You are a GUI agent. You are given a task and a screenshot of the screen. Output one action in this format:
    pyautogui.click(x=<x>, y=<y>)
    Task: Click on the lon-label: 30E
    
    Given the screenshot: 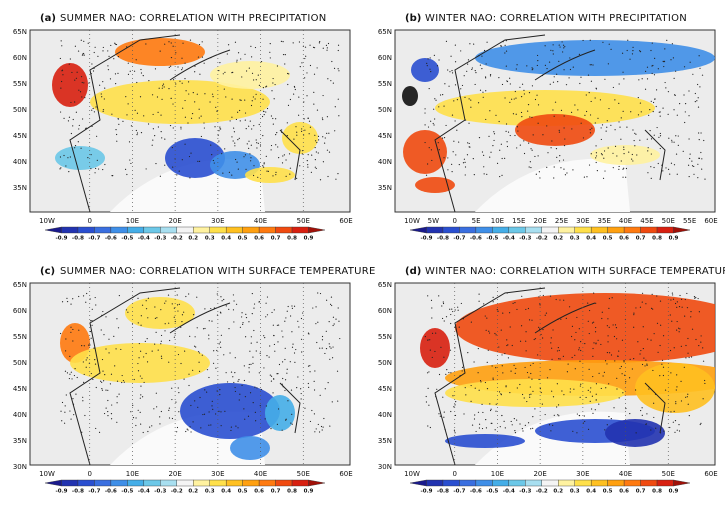 What is the action you would take?
    pyautogui.click(x=217, y=221)
    